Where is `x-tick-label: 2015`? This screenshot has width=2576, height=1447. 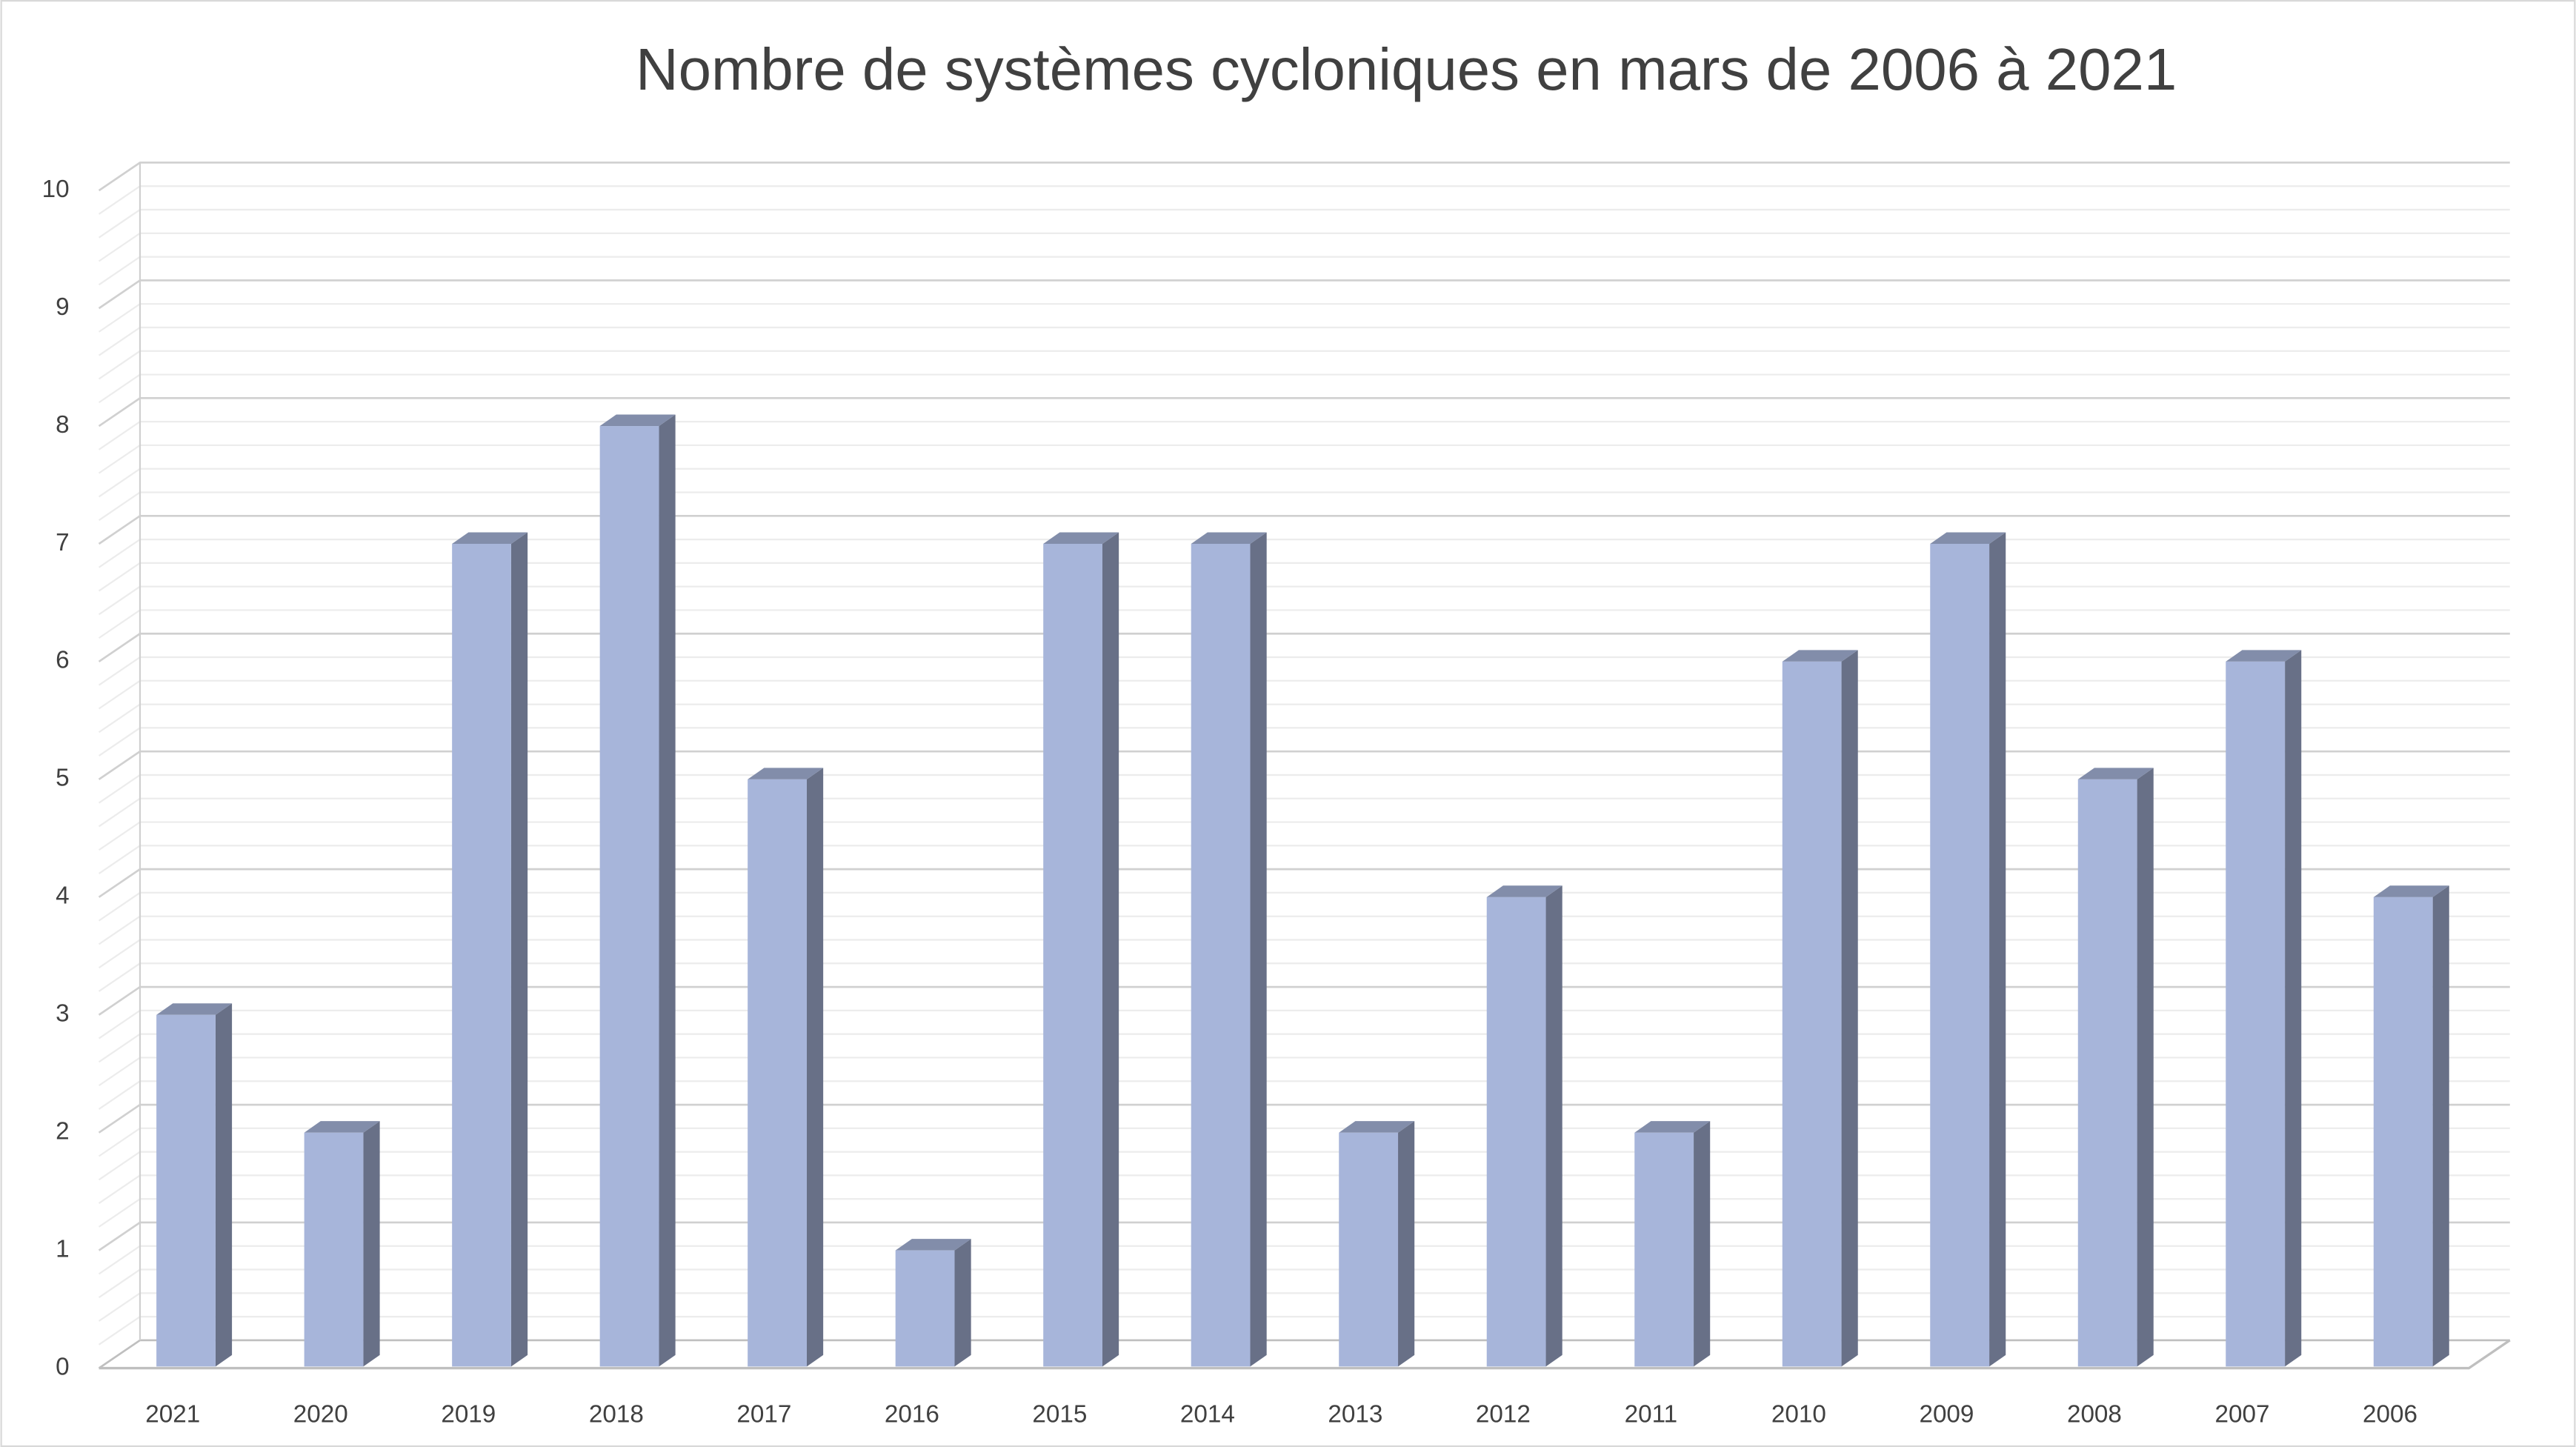 x-tick-label: 2015 is located at coordinates (1059, 1414).